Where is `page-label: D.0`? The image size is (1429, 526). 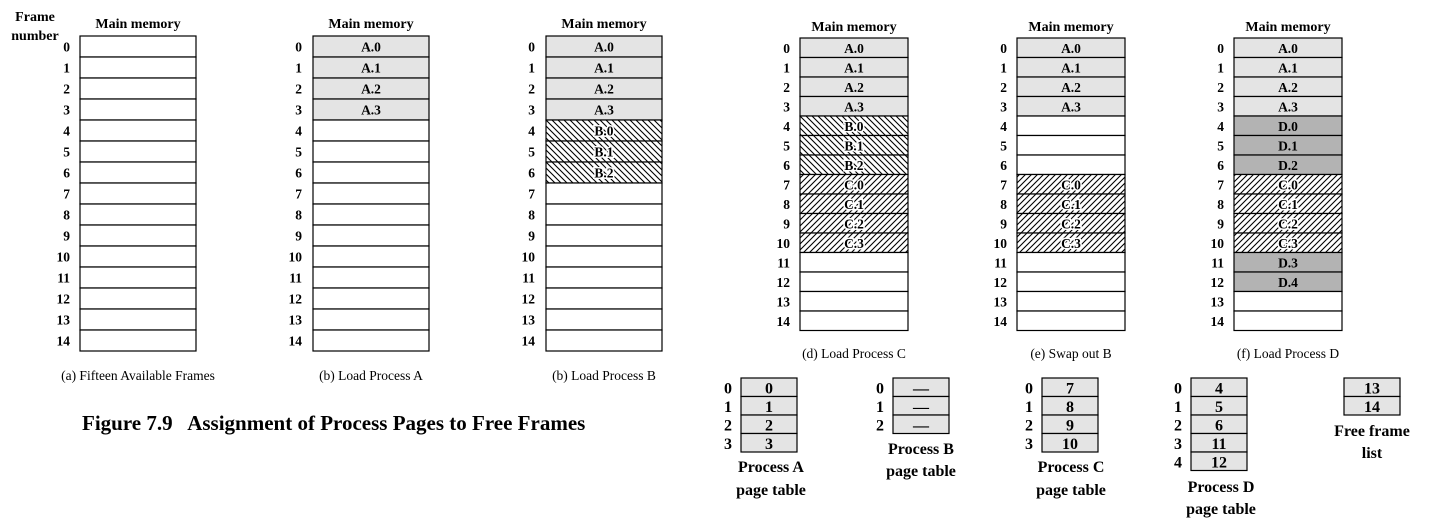 page-label: D.0 is located at coordinates (1288, 126).